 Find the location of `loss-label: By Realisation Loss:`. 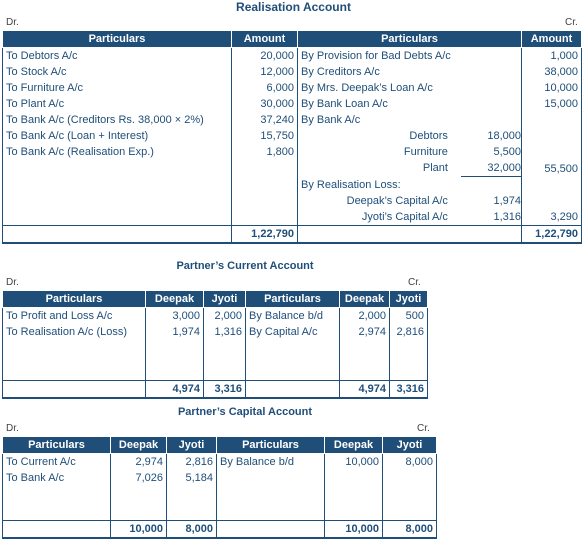

loss-label: By Realisation Loss: is located at coordinates (409, 185).